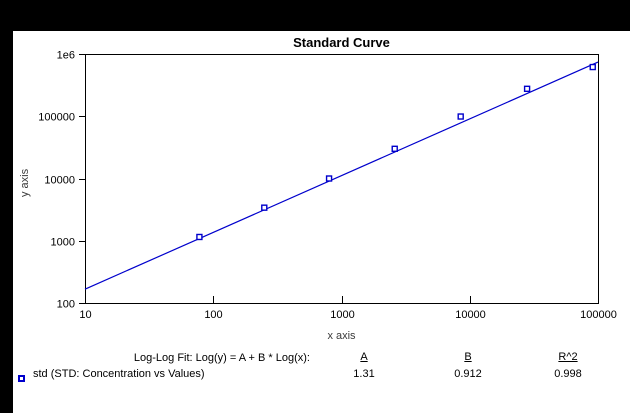  What do you see at coordinates (119, 374) in the screenshot?
I see `legend-label: std (STD: Concentration vs Values)` at bounding box center [119, 374].